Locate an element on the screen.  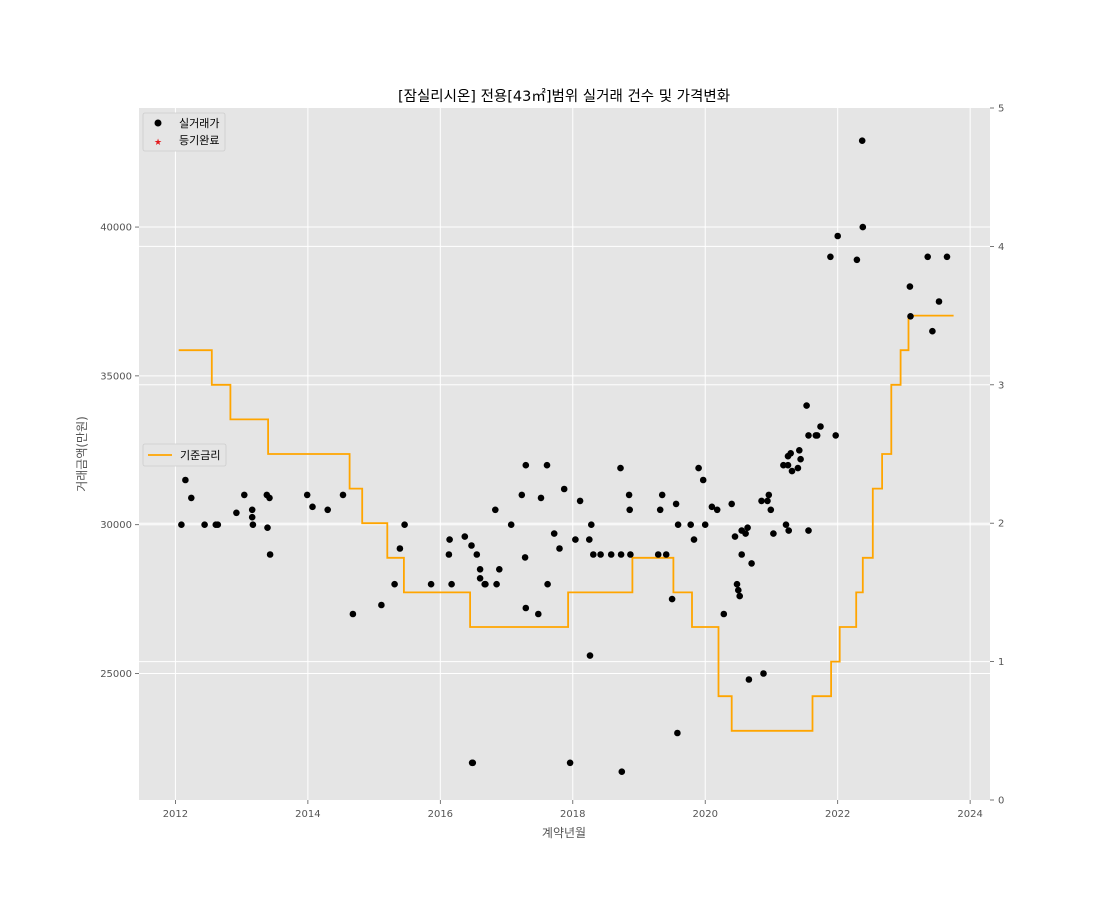
legend-transactions-frame is located at coordinates (184, 132).